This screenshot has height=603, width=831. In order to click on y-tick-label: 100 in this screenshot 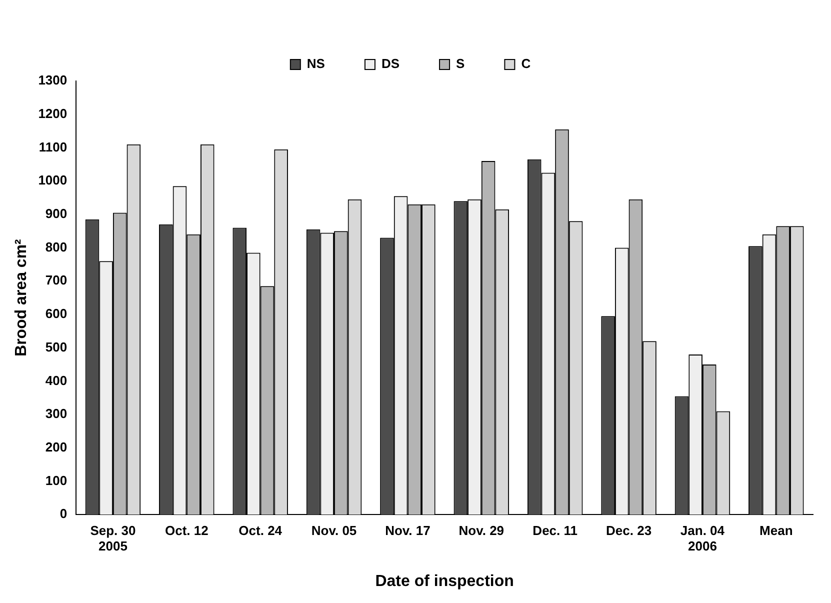, I will do `click(56, 480)`.